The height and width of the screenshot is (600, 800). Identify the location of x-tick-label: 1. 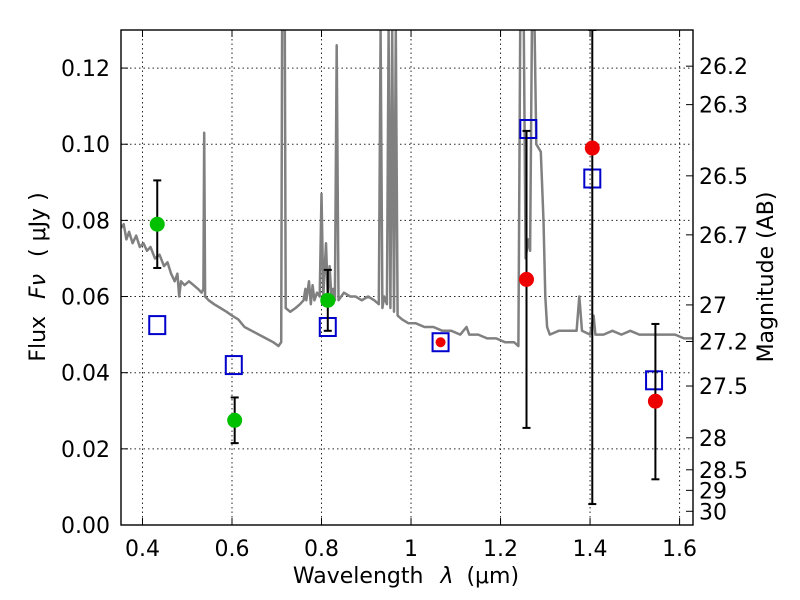
(411, 549).